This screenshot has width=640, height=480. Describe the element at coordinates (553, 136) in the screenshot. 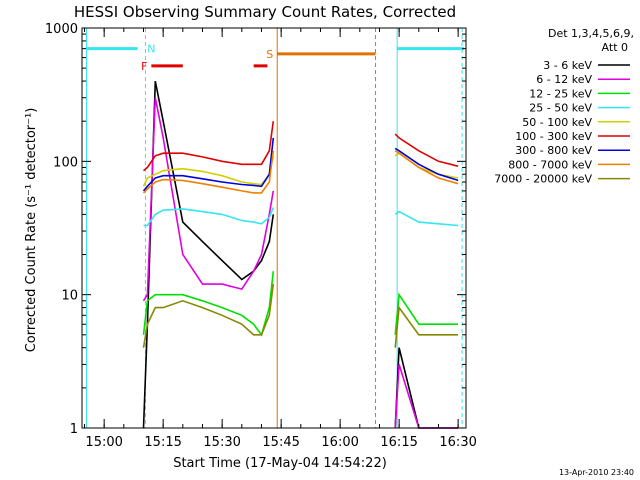

I see `legend-entry-label: 100 - 300 keV` at that location.